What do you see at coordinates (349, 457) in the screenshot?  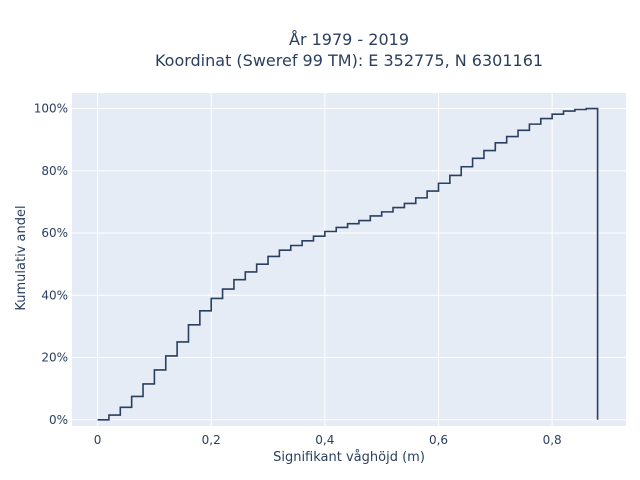 I see `x-axis-label: Signifikant våghöjd (m)` at bounding box center [349, 457].